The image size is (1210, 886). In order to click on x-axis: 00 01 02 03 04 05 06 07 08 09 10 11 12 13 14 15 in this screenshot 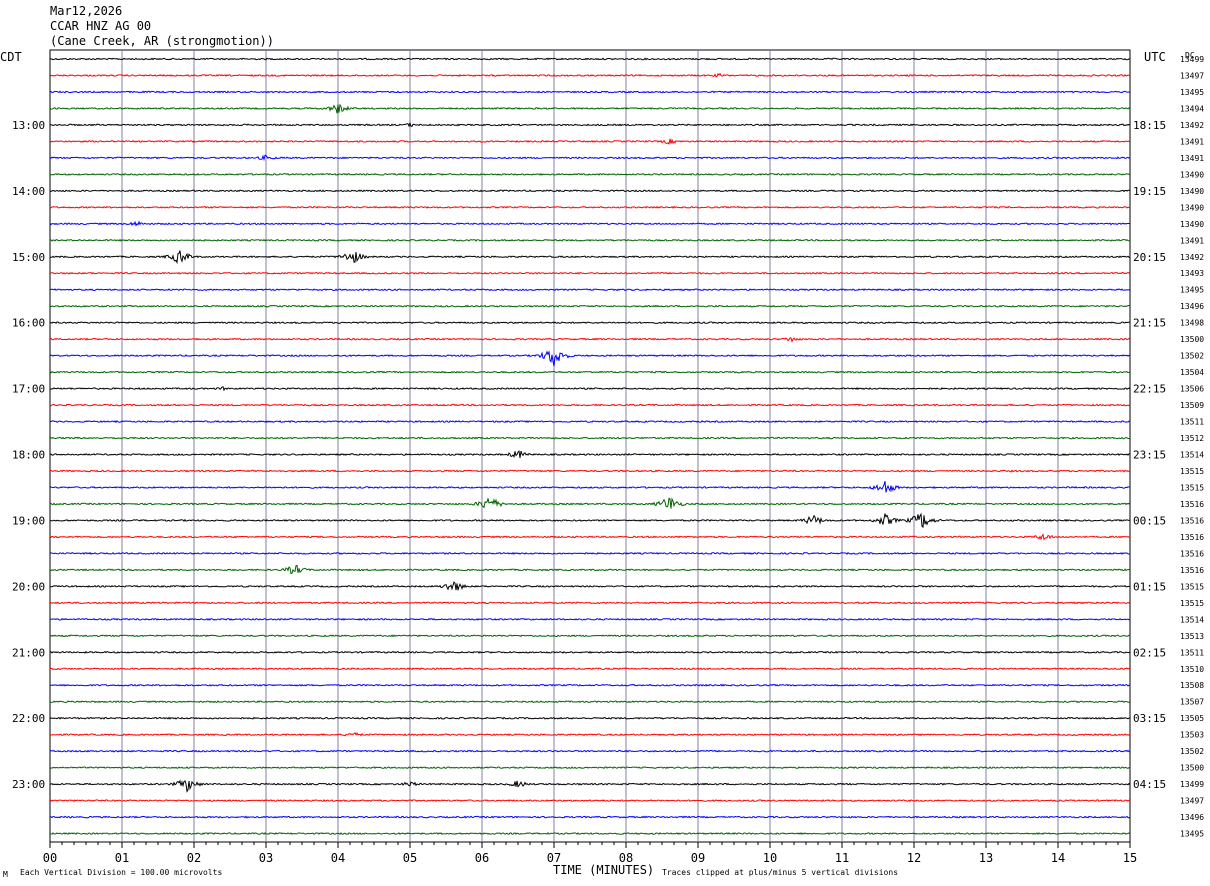, I will do `click(590, 853)`.